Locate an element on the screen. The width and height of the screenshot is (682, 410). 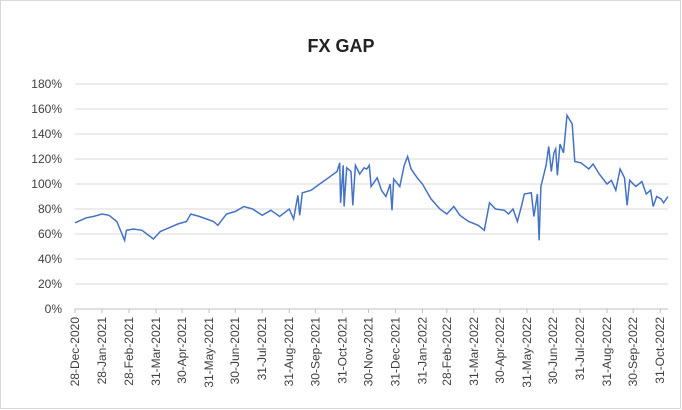
y-tick-label: 100% is located at coordinates (46, 184).